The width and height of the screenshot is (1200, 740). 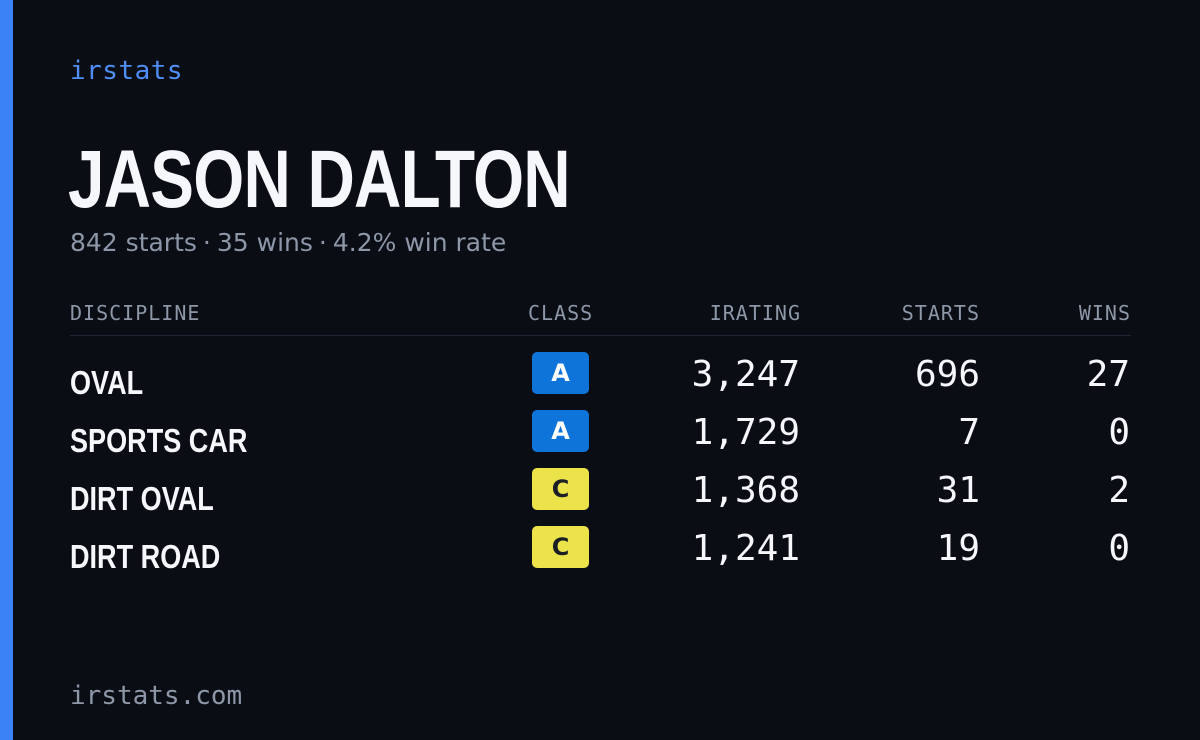 I want to click on header-discipline: DISCIPLINE, so click(x=135, y=313).